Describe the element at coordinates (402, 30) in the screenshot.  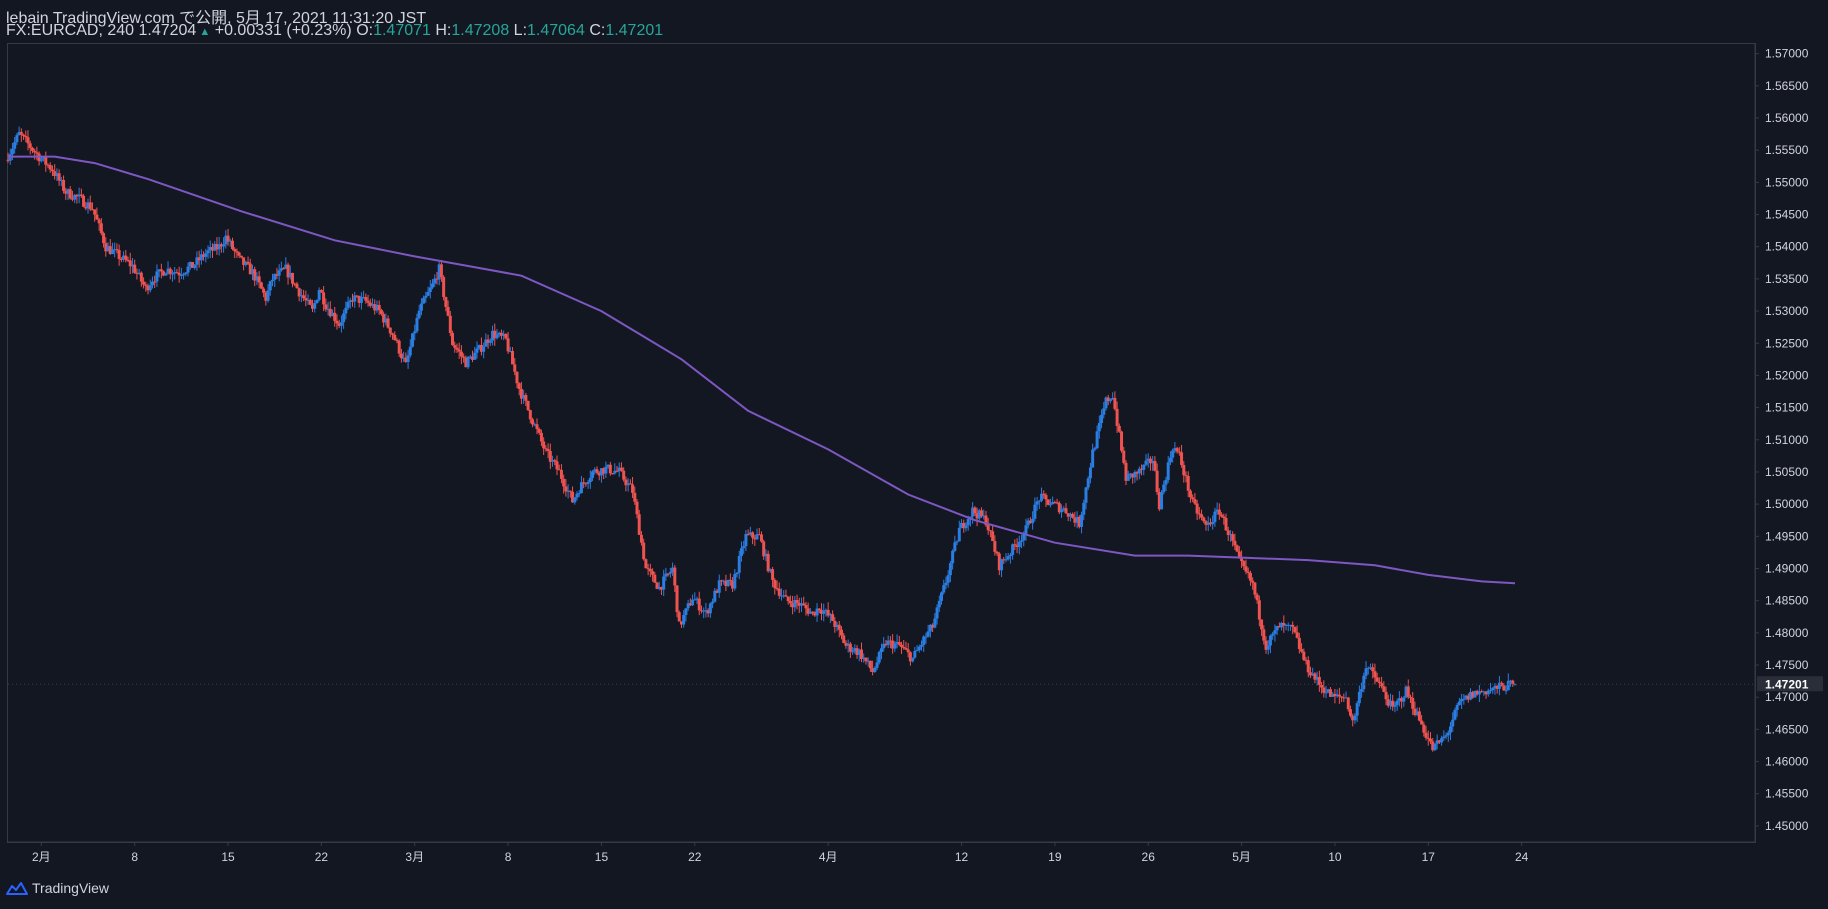
I see `open-value: 1.47071` at that location.